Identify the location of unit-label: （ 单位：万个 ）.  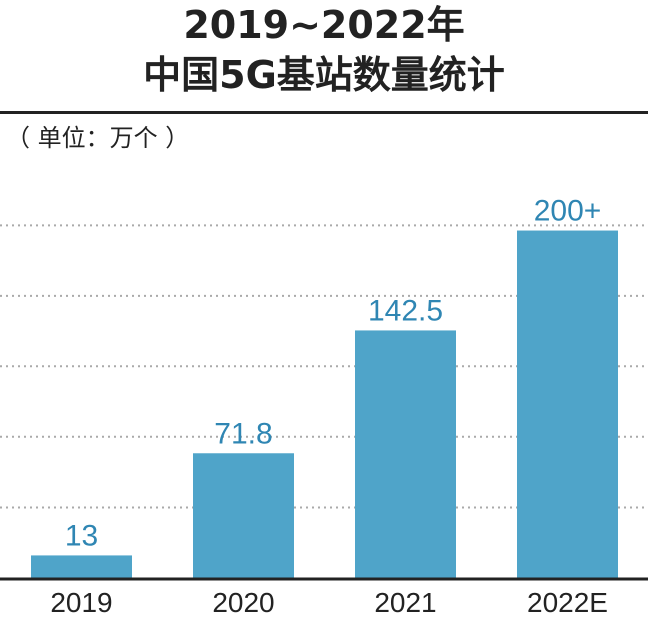
(98, 138).